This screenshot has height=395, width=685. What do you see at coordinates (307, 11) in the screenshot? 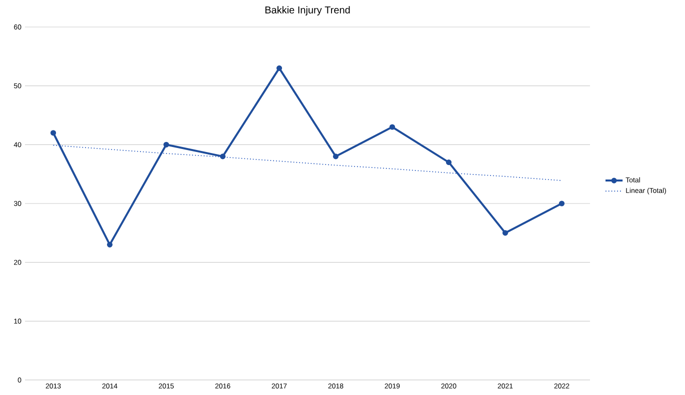
I see `chart-title: Bakkie Injury Trend` at bounding box center [307, 11].